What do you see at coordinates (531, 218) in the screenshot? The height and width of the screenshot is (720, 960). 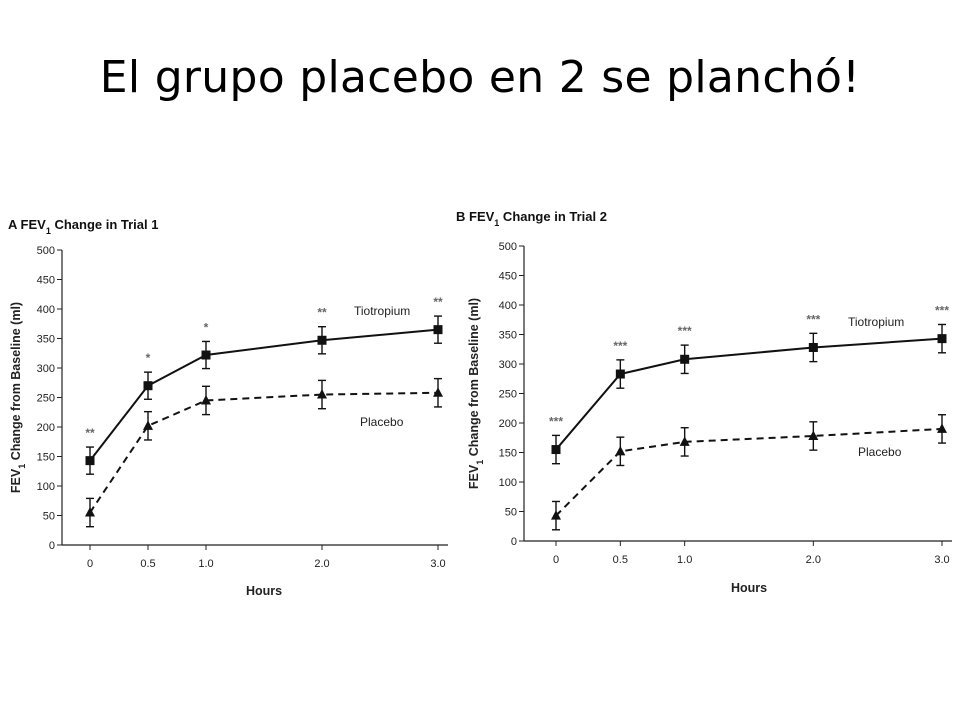 I see `panel-title: B FEV1 Change in Trial 2` at bounding box center [531, 218].